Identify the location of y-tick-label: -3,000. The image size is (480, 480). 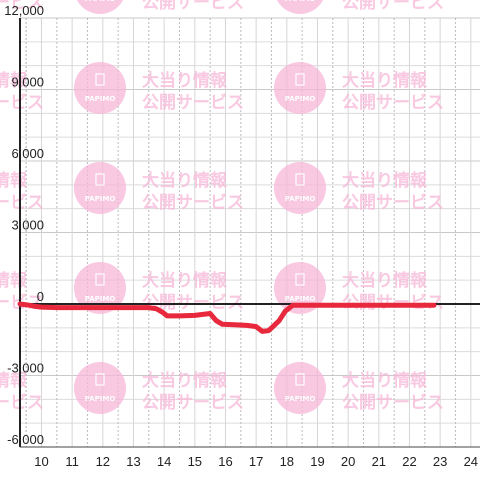
(25, 368).